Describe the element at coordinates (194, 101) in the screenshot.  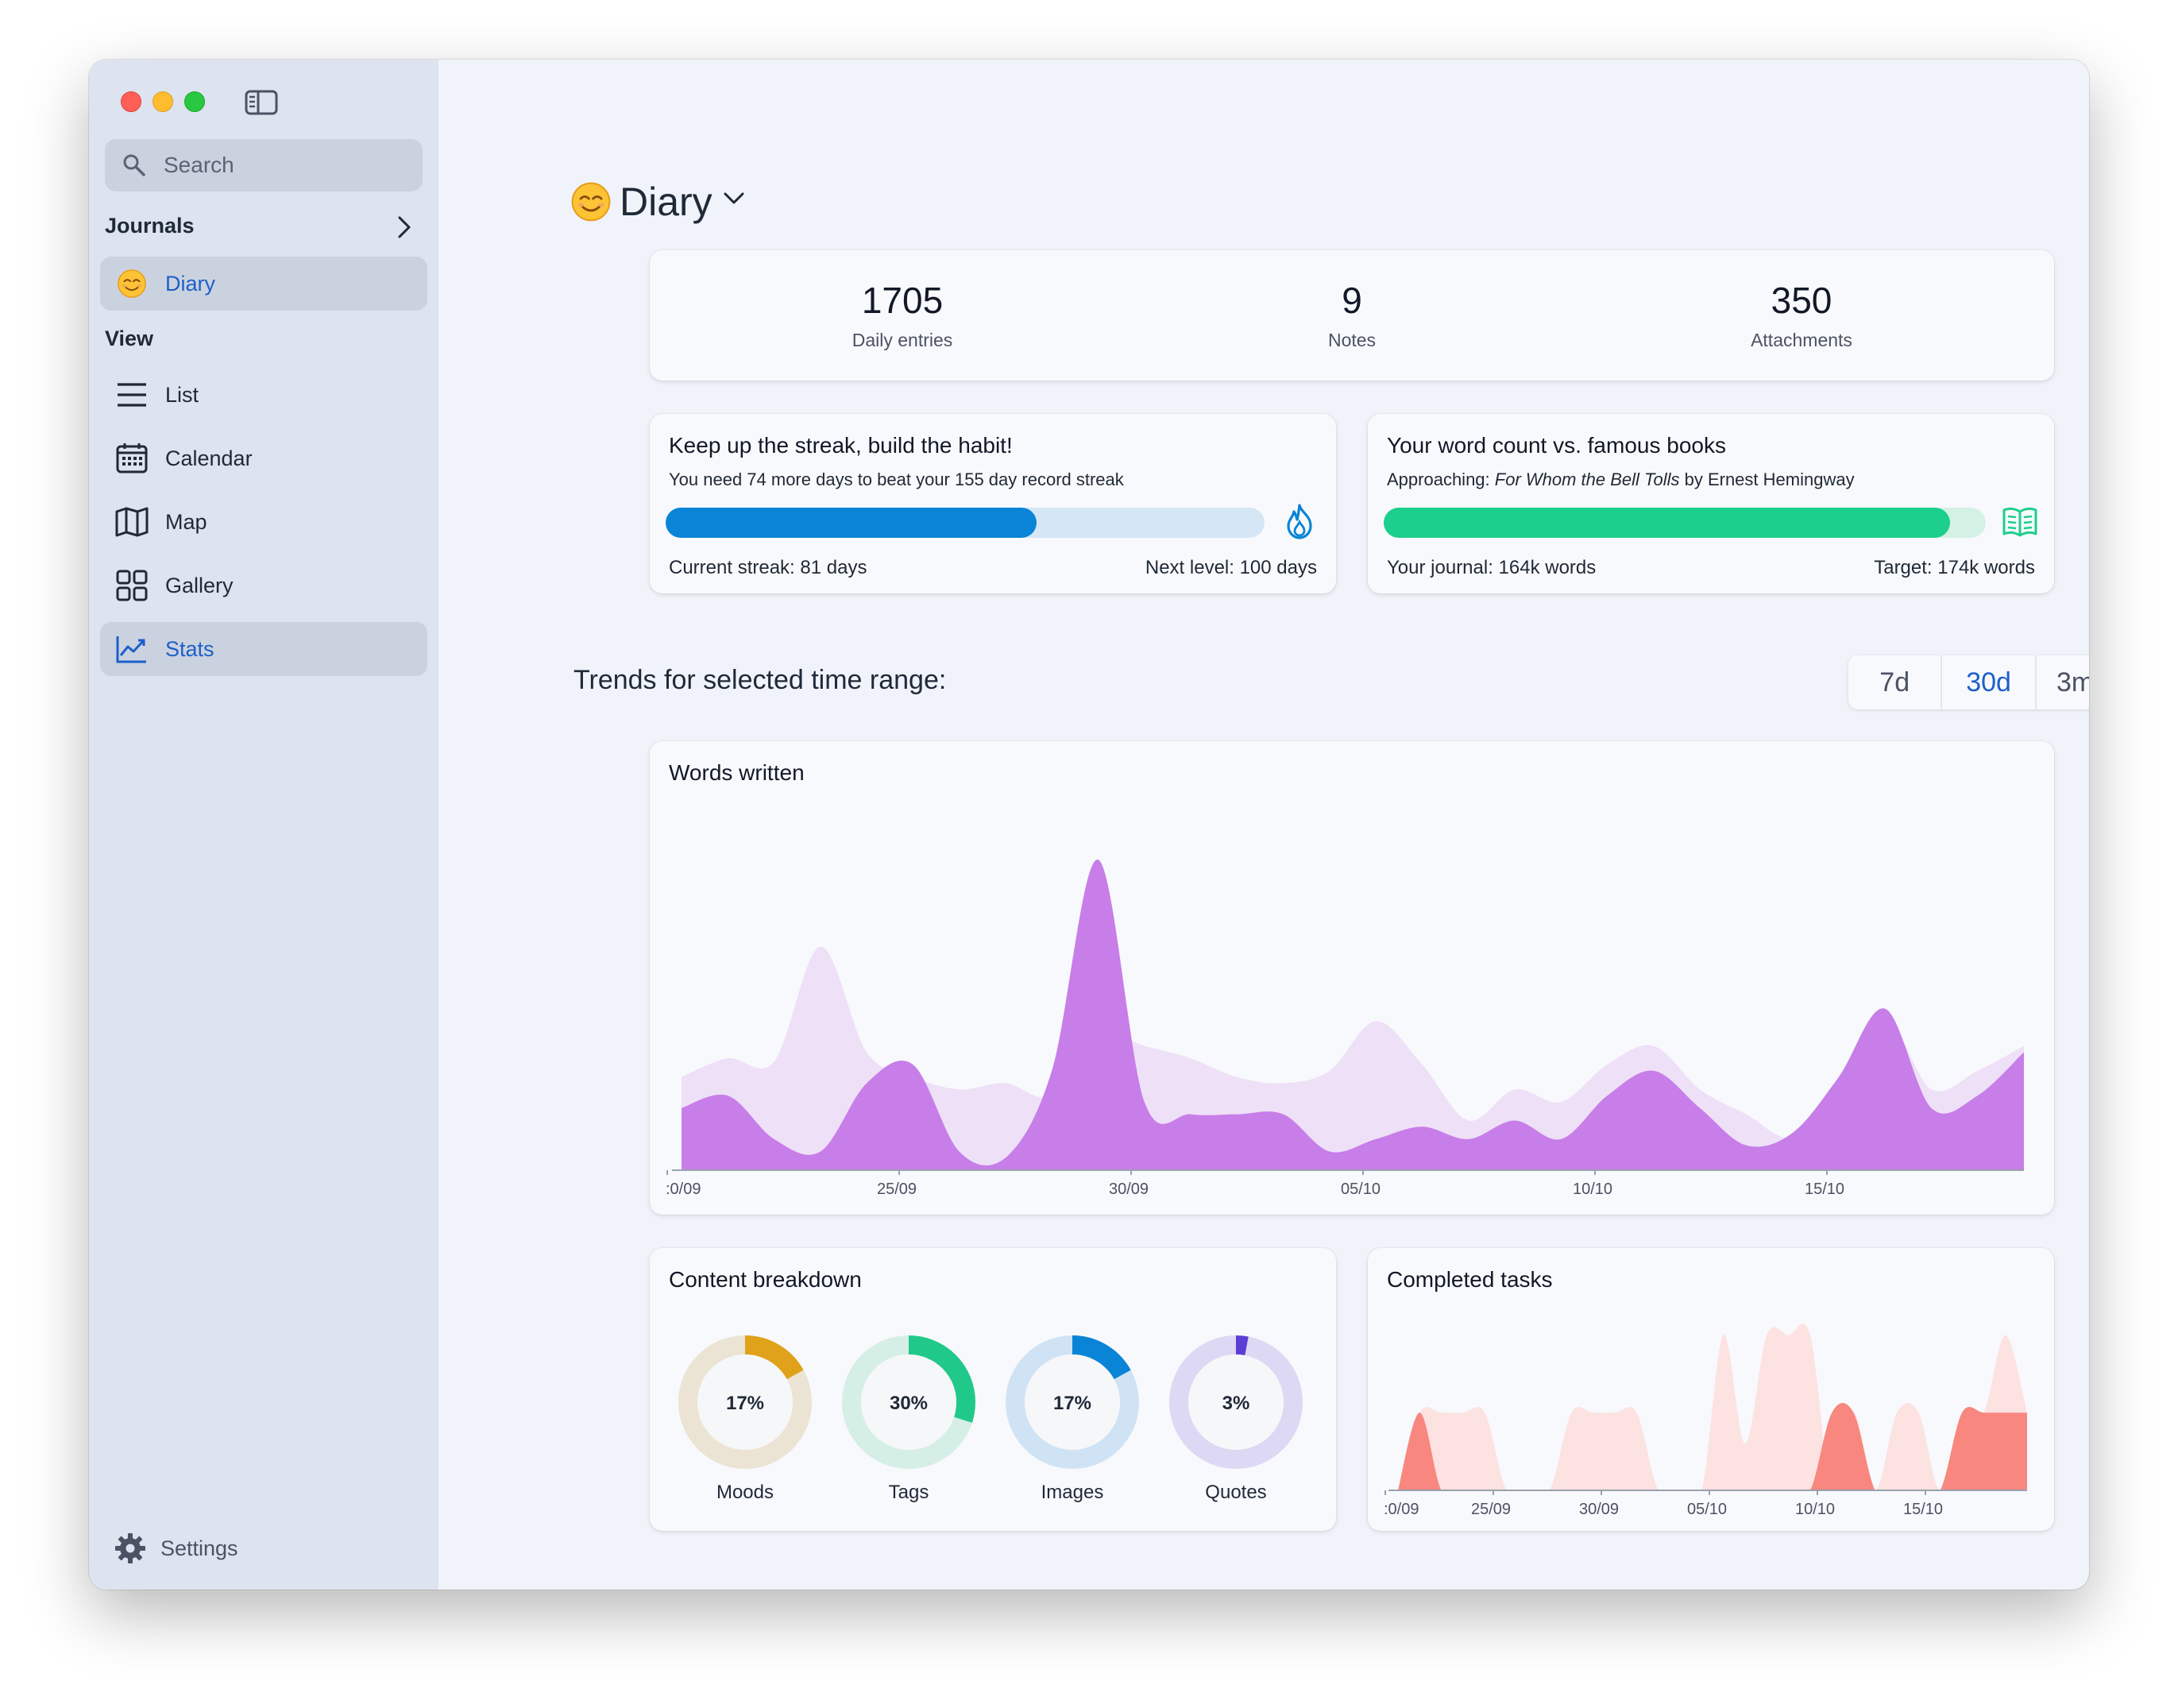
I see `zoom-window-button` at that location.